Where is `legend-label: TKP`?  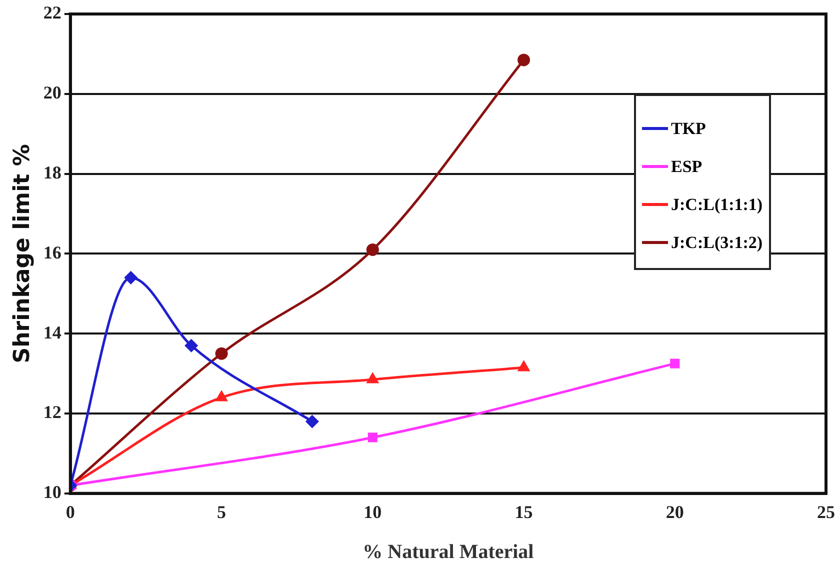 legend-label: TKP is located at coordinates (688, 128).